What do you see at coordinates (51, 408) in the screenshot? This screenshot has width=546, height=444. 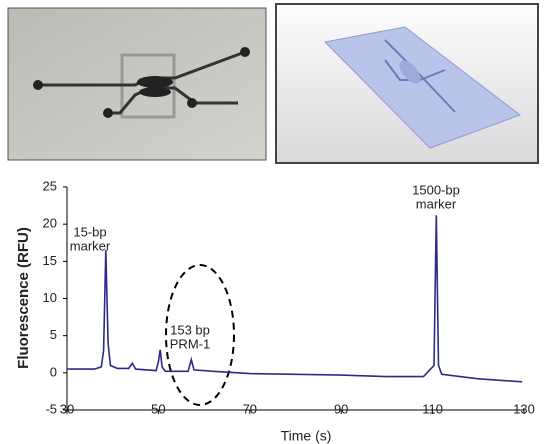 I see `y-tick-label: -5` at bounding box center [51, 408].